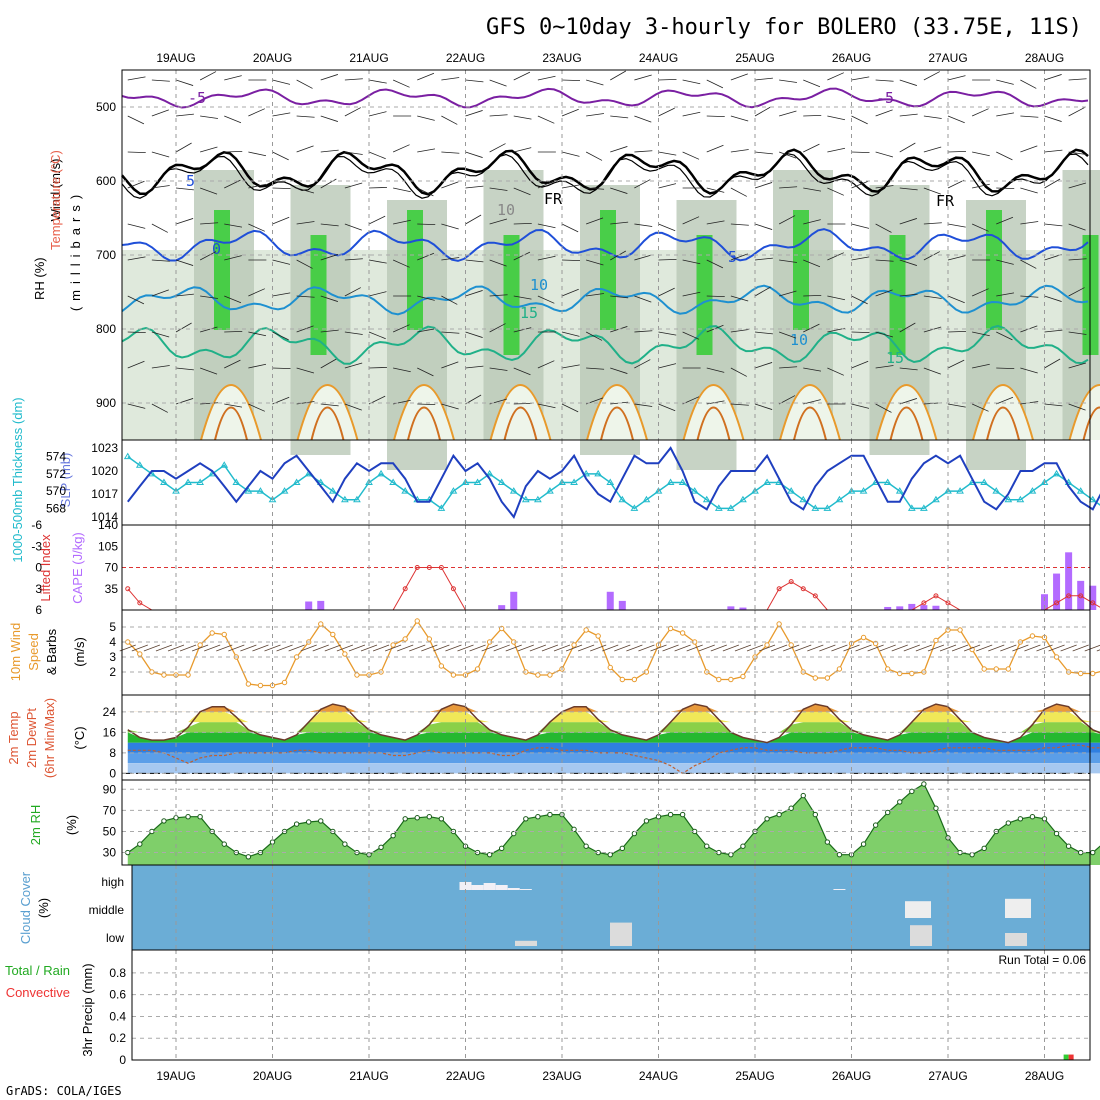  I want to click on wind10-y-tick: 5, so click(112, 627).